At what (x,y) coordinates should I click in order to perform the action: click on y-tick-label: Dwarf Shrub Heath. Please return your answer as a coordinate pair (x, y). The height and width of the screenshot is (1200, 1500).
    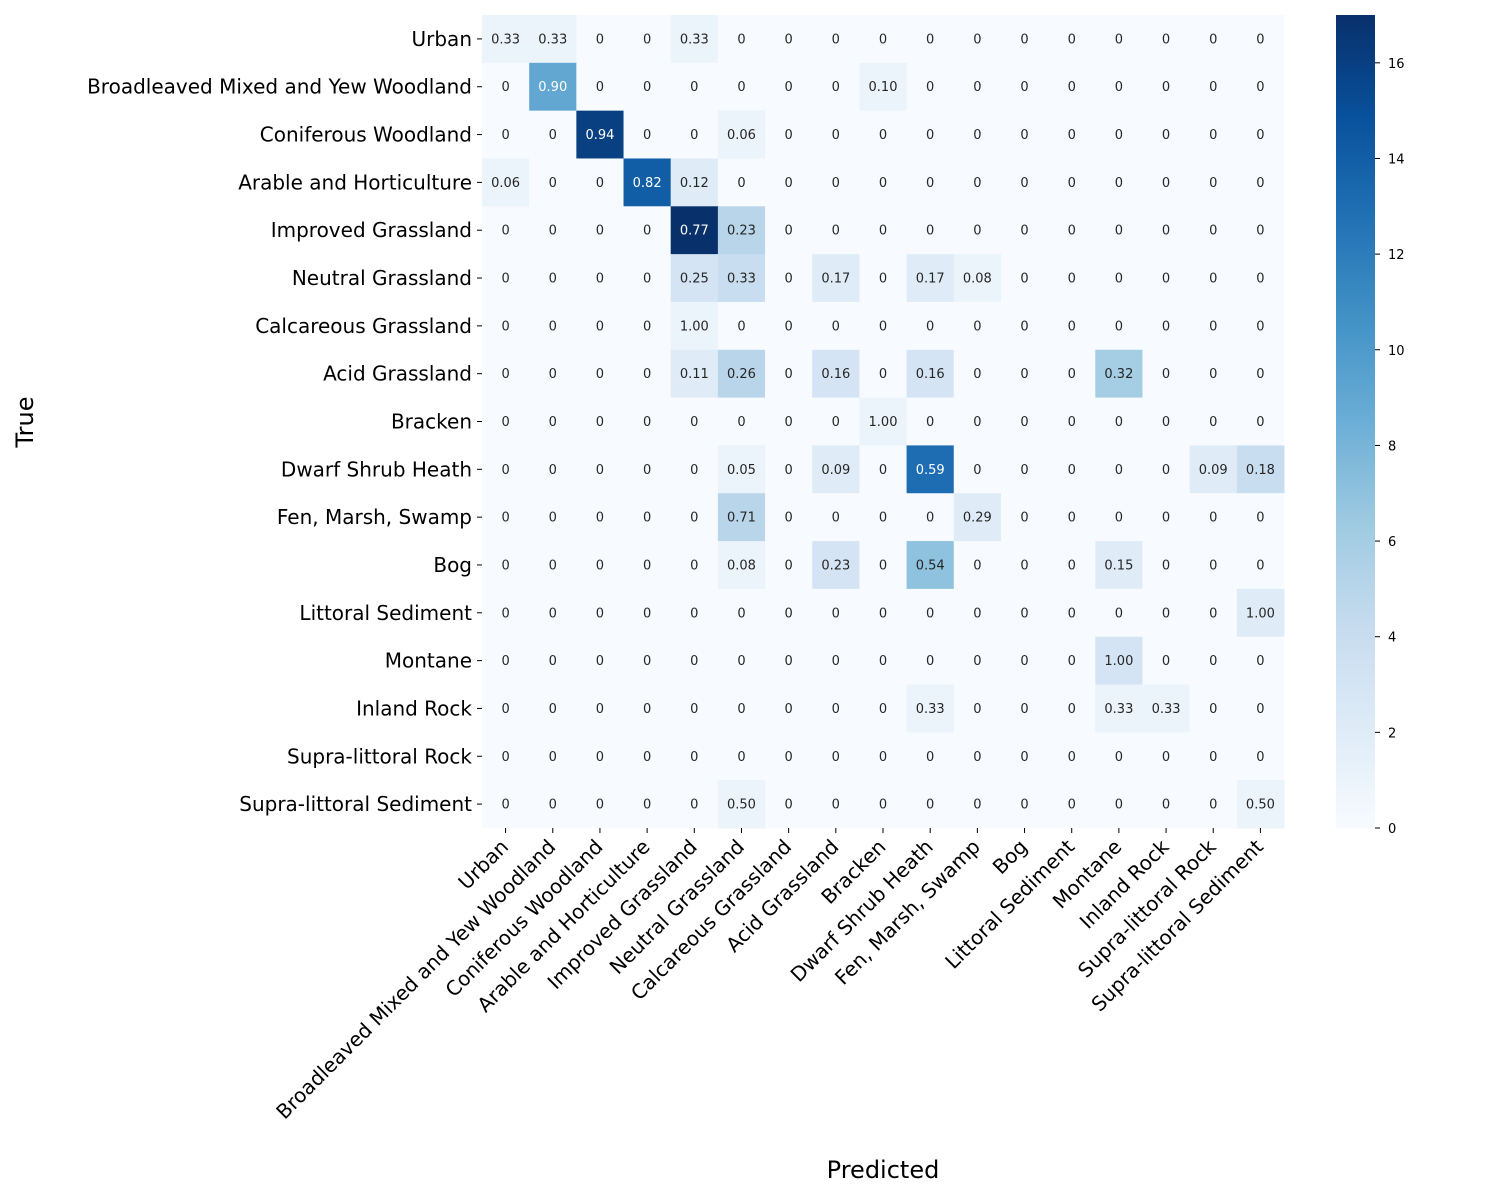
    Looking at the image, I should click on (376, 469).